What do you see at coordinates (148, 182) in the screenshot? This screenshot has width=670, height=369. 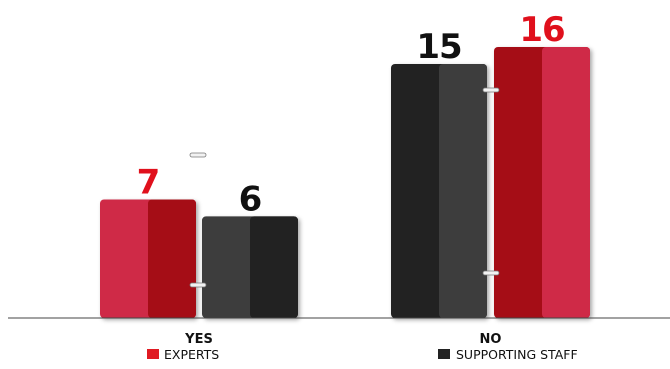 I see `value-label-experts-yes: 7` at bounding box center [148, 182].